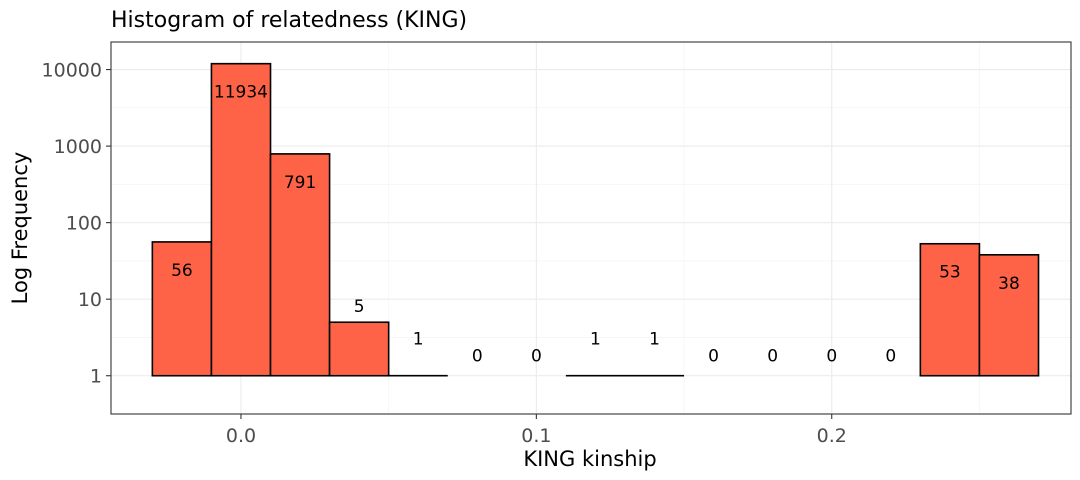 The height and width of the screenshot is (480, 1080). Describe the element at coordinates (289, 20) in the screenshot. I see `chart-title: Histogram of relatedness (KING)` at that location.